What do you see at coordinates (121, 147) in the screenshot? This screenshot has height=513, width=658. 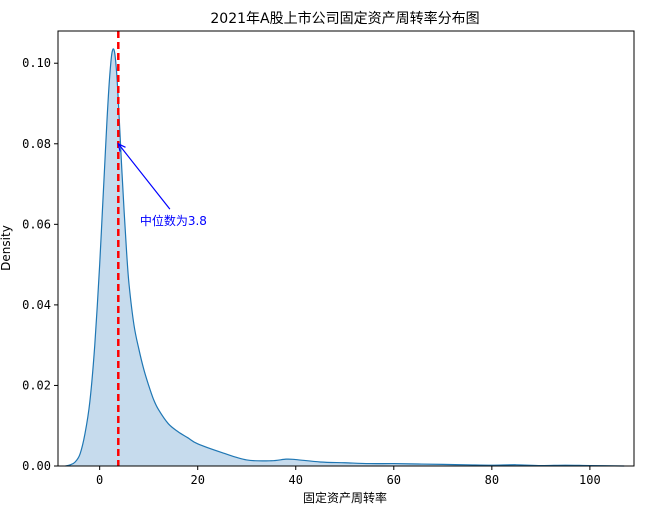 I see `annotation-arrowhead` at bounding box center [121, 147].